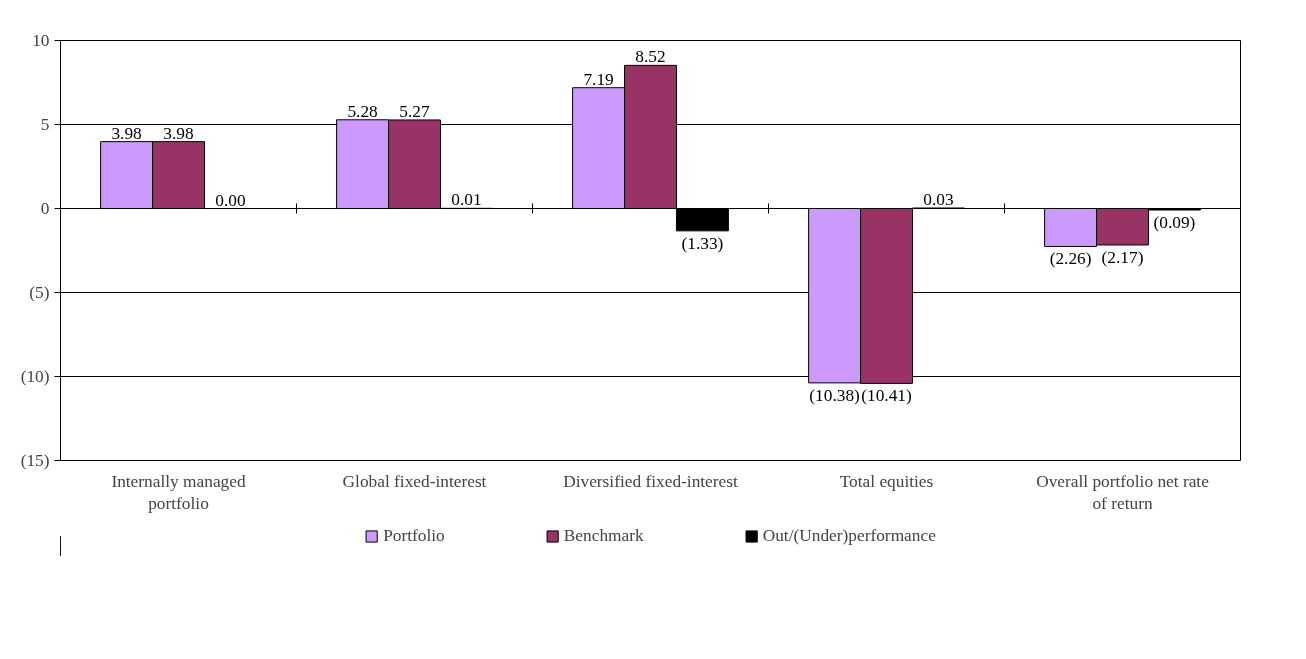 The image size is (1306, 659). What do you see at coordinates (39, 292) in the screenshot?
I see `y-tick-label: (5)` at bounding box center [39, 292].